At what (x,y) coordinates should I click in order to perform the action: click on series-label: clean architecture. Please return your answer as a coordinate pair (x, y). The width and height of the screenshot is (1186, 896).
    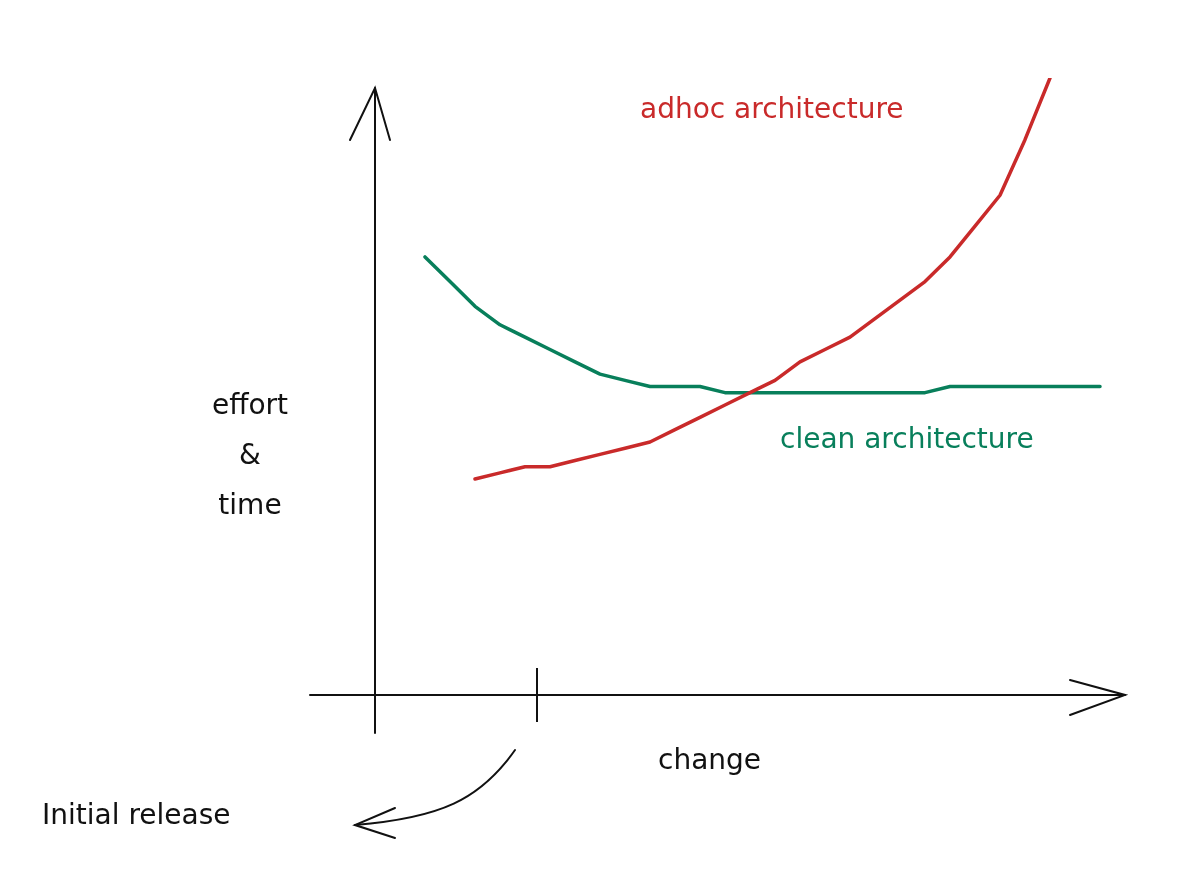
    Looking at the image, I should click on (907, 438).